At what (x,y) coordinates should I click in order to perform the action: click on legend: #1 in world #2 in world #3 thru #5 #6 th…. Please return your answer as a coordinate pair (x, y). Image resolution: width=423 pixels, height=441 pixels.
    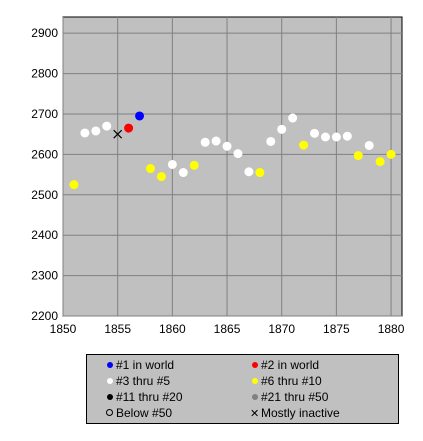
    Looking at the image, I should click on (242, 389).